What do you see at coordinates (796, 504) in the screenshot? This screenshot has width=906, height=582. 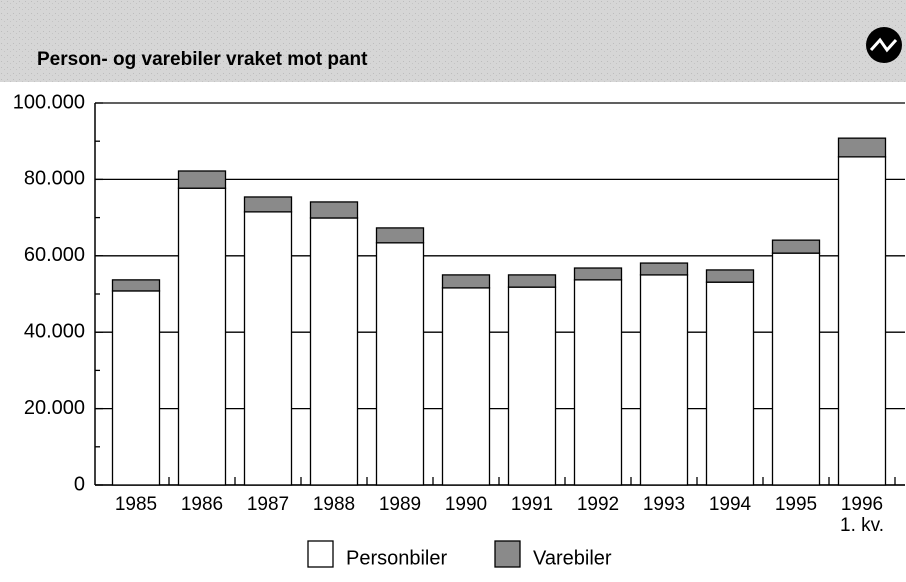 I see `x-tick-label: 1995` at bounding box center [796, 504].